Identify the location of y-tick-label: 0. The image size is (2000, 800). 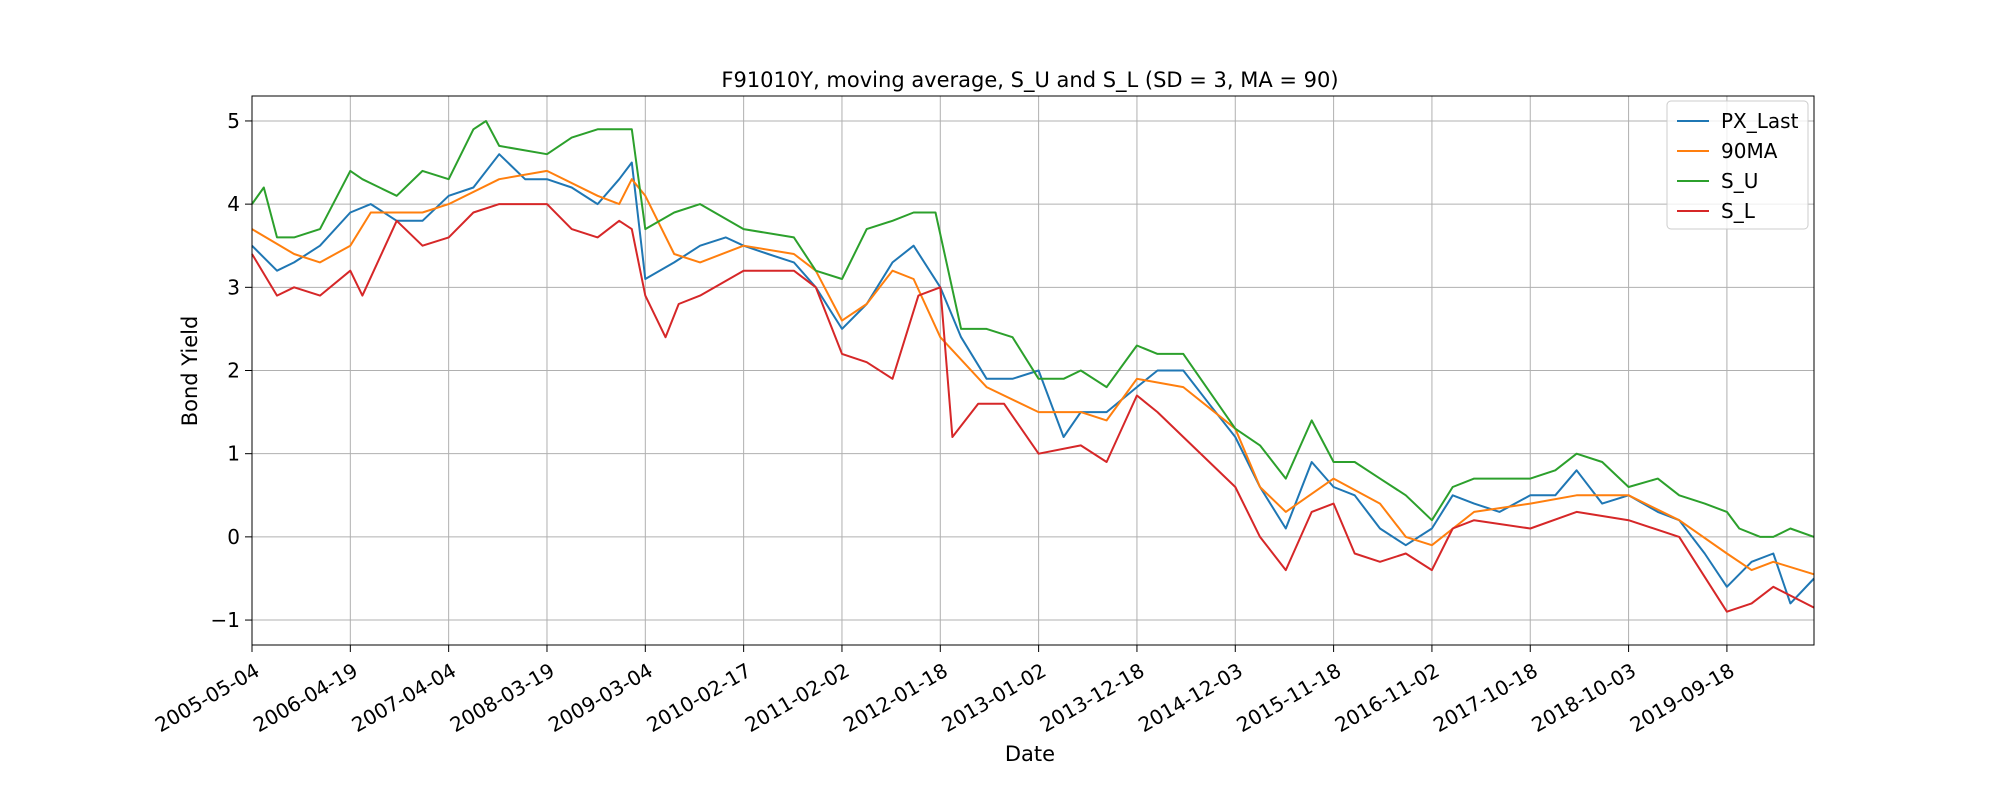
(233, 537).